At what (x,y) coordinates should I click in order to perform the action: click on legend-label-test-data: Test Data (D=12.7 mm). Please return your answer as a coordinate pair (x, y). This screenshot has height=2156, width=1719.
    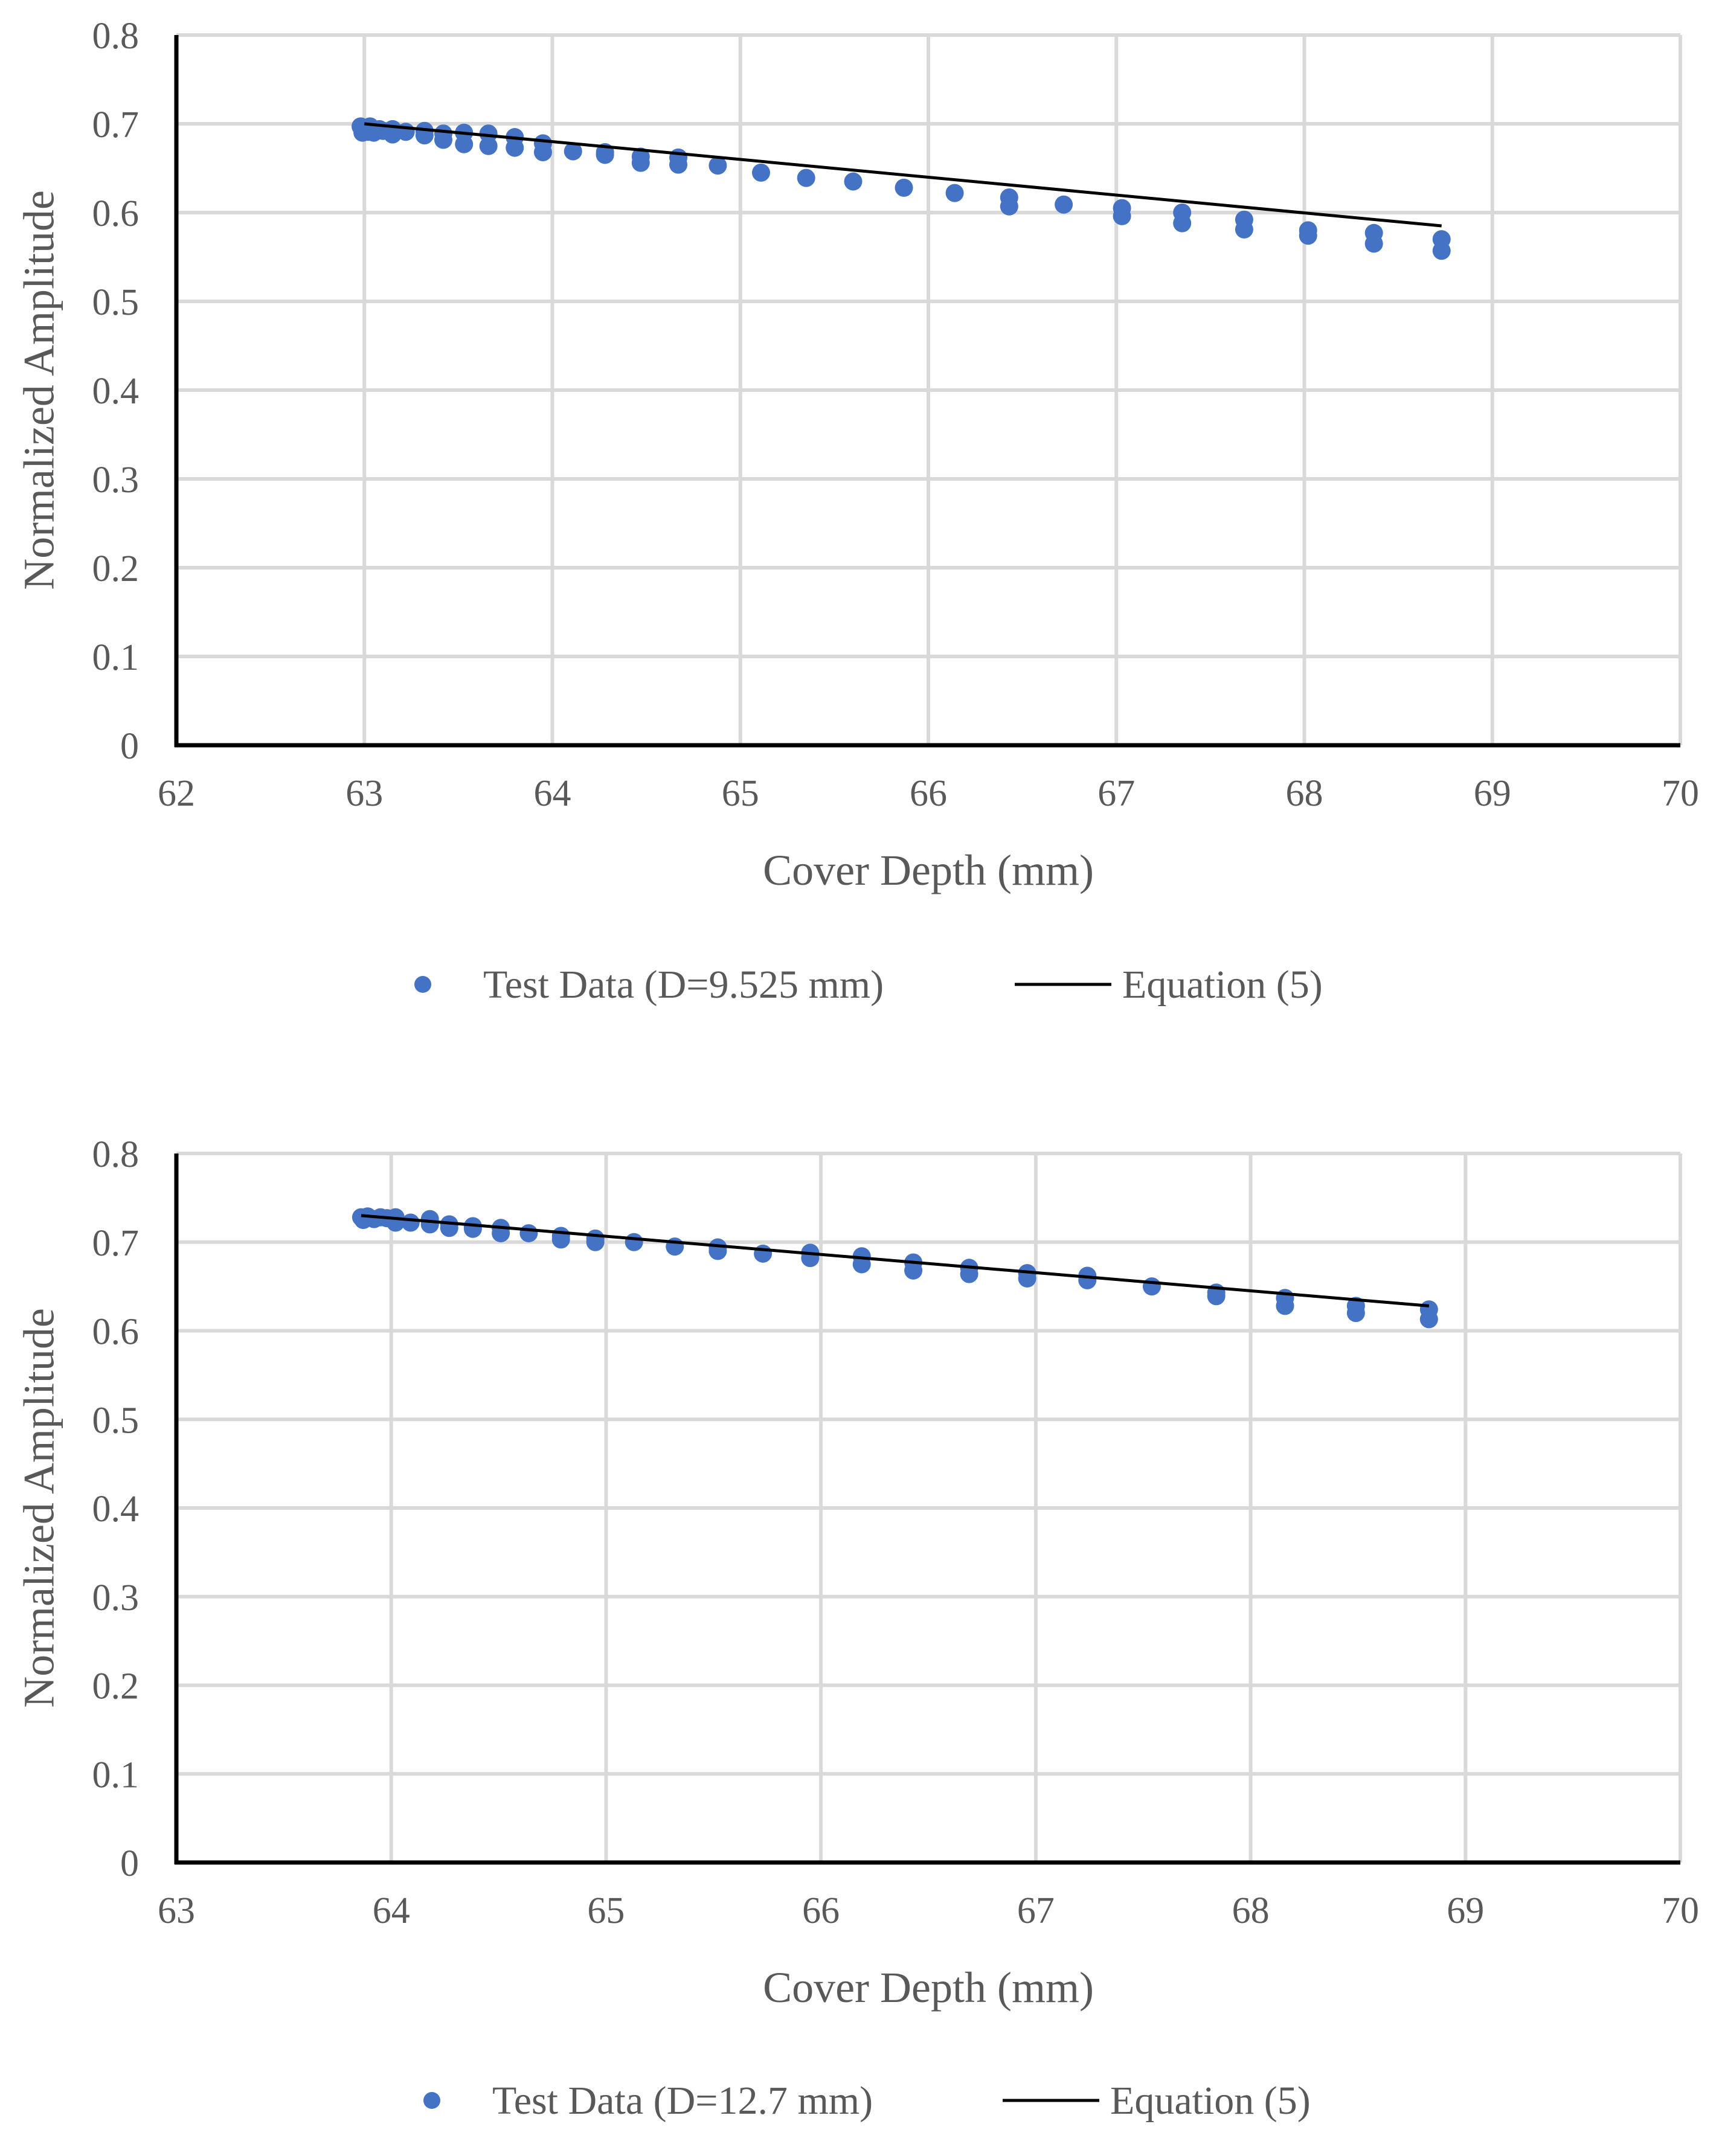
    Looking at the image, I should click on (682, 2101).